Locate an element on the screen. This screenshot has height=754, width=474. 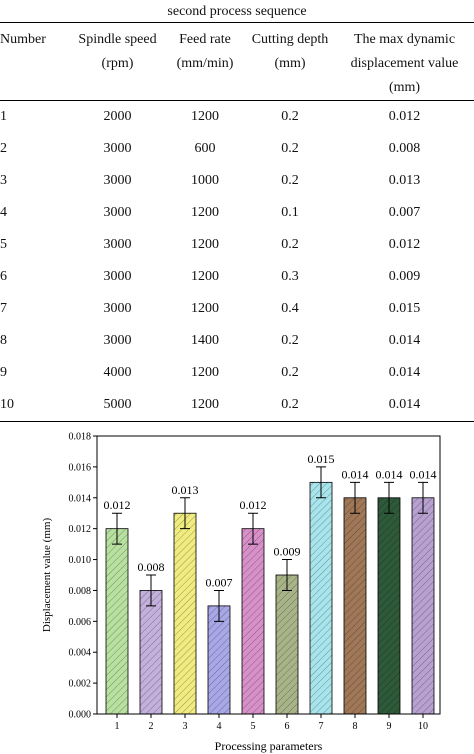
table-row: 5 3000 1200 0.2 0.012 is located at coordinates (237, 245).